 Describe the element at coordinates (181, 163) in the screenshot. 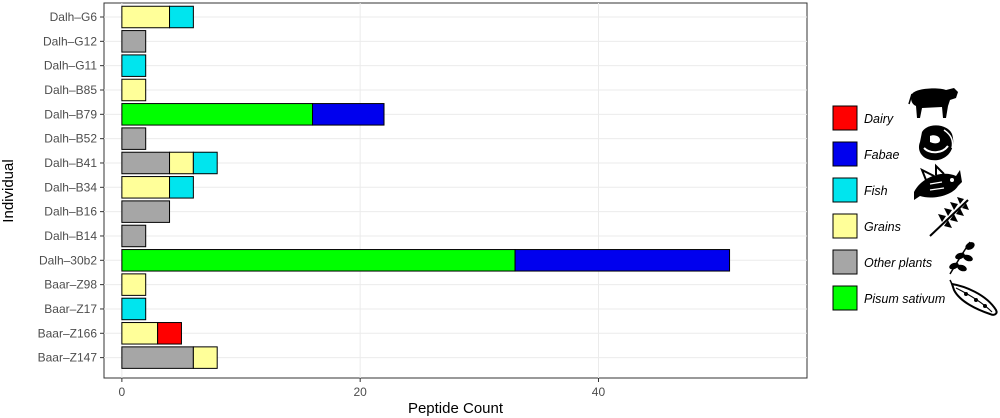

I see `bar-6-grains` at that location.